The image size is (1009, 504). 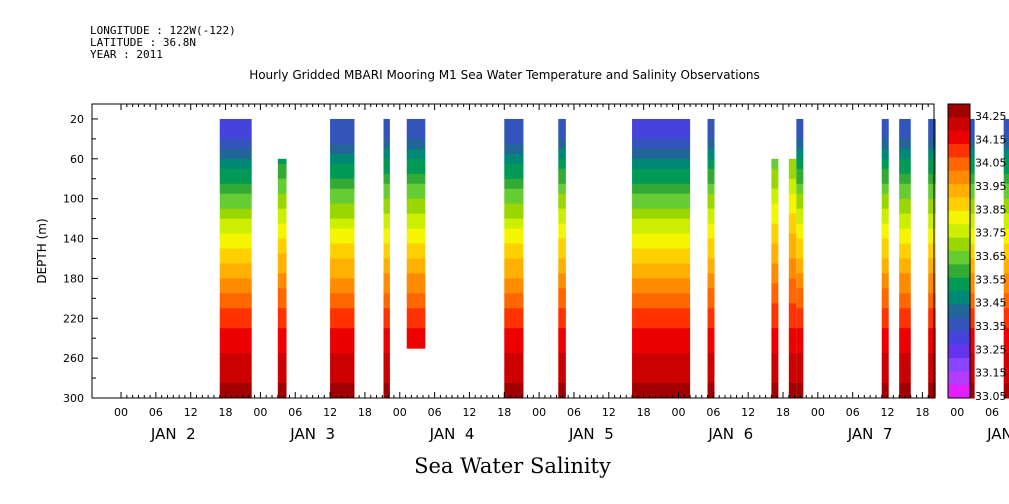 I want to click on x-tick-label: 00, so click(x=400, y=412).